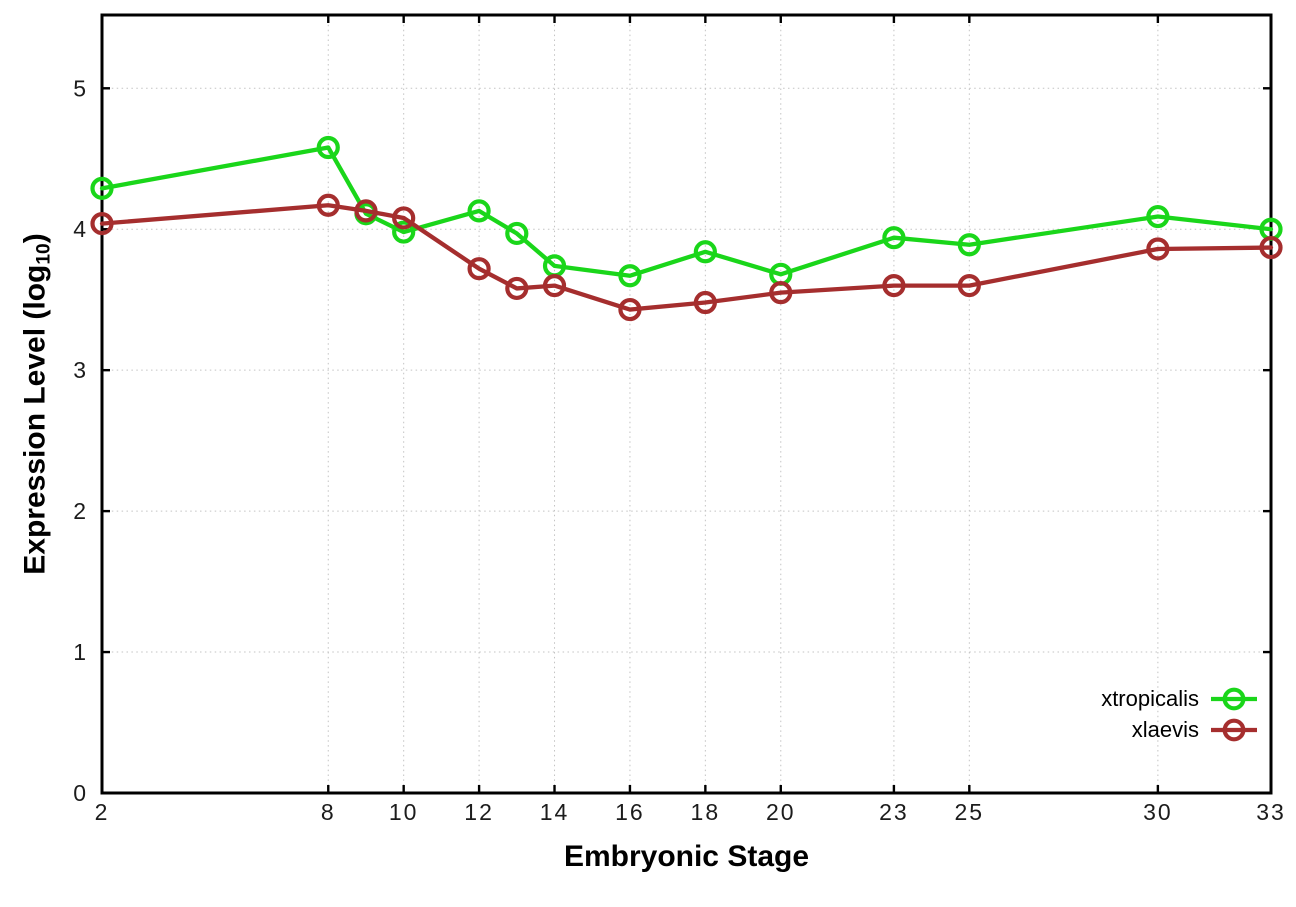 This screenshot has height=907, width=1296. I want to click on legend-item-xlaevis: xlaevis, so click(1179, 729).